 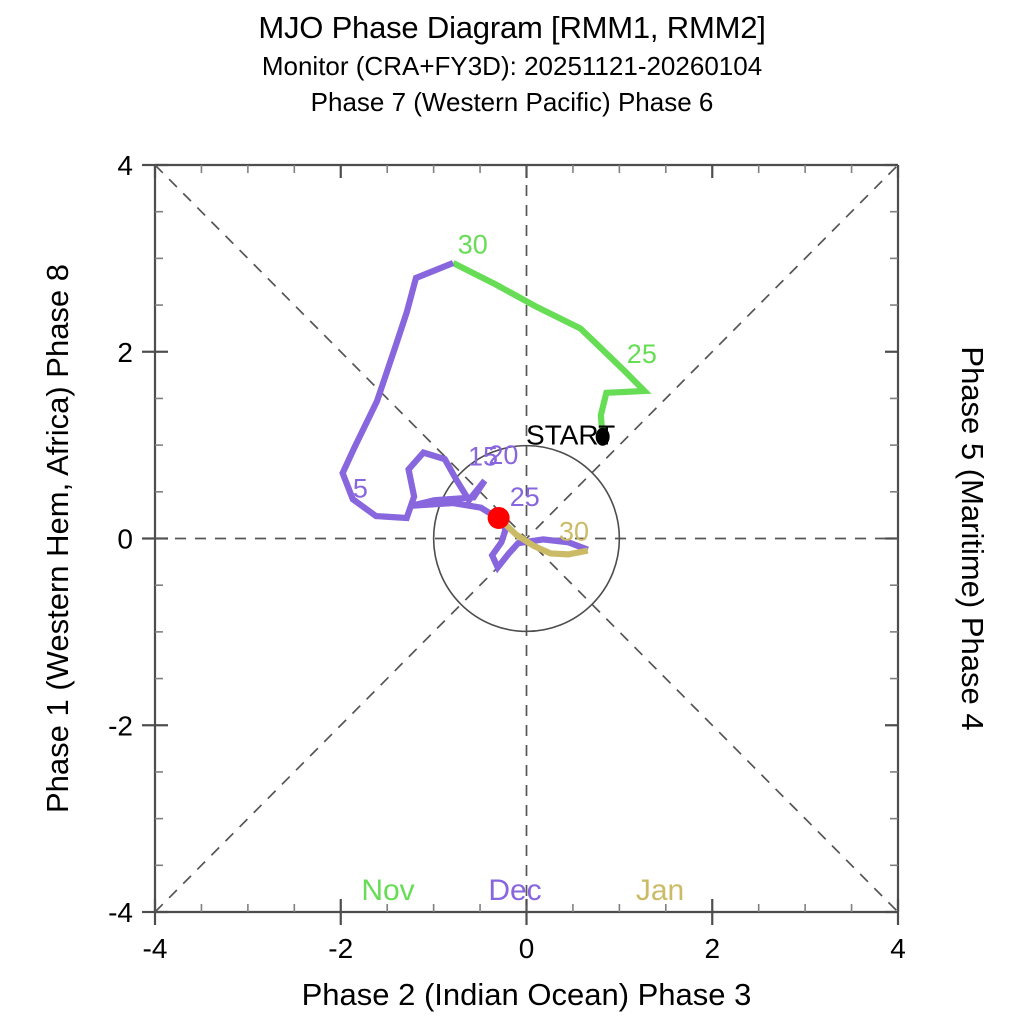 What do you see at coordinates (972, 538) in the screenshot?
I see `right-axis-title: Phase 5 (Maritime) Phase 4` at bounding box center [972, 538].